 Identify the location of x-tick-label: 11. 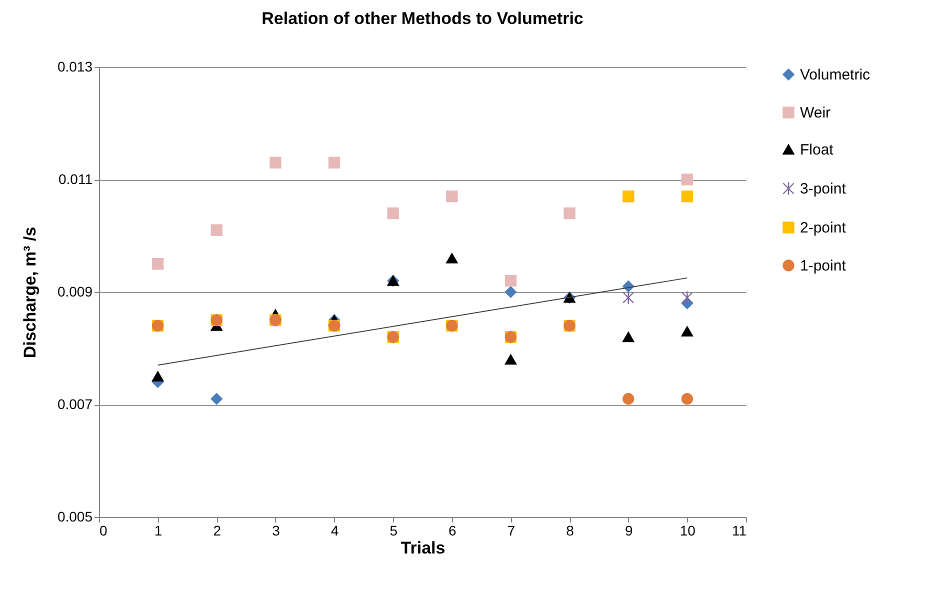
(739, 530).